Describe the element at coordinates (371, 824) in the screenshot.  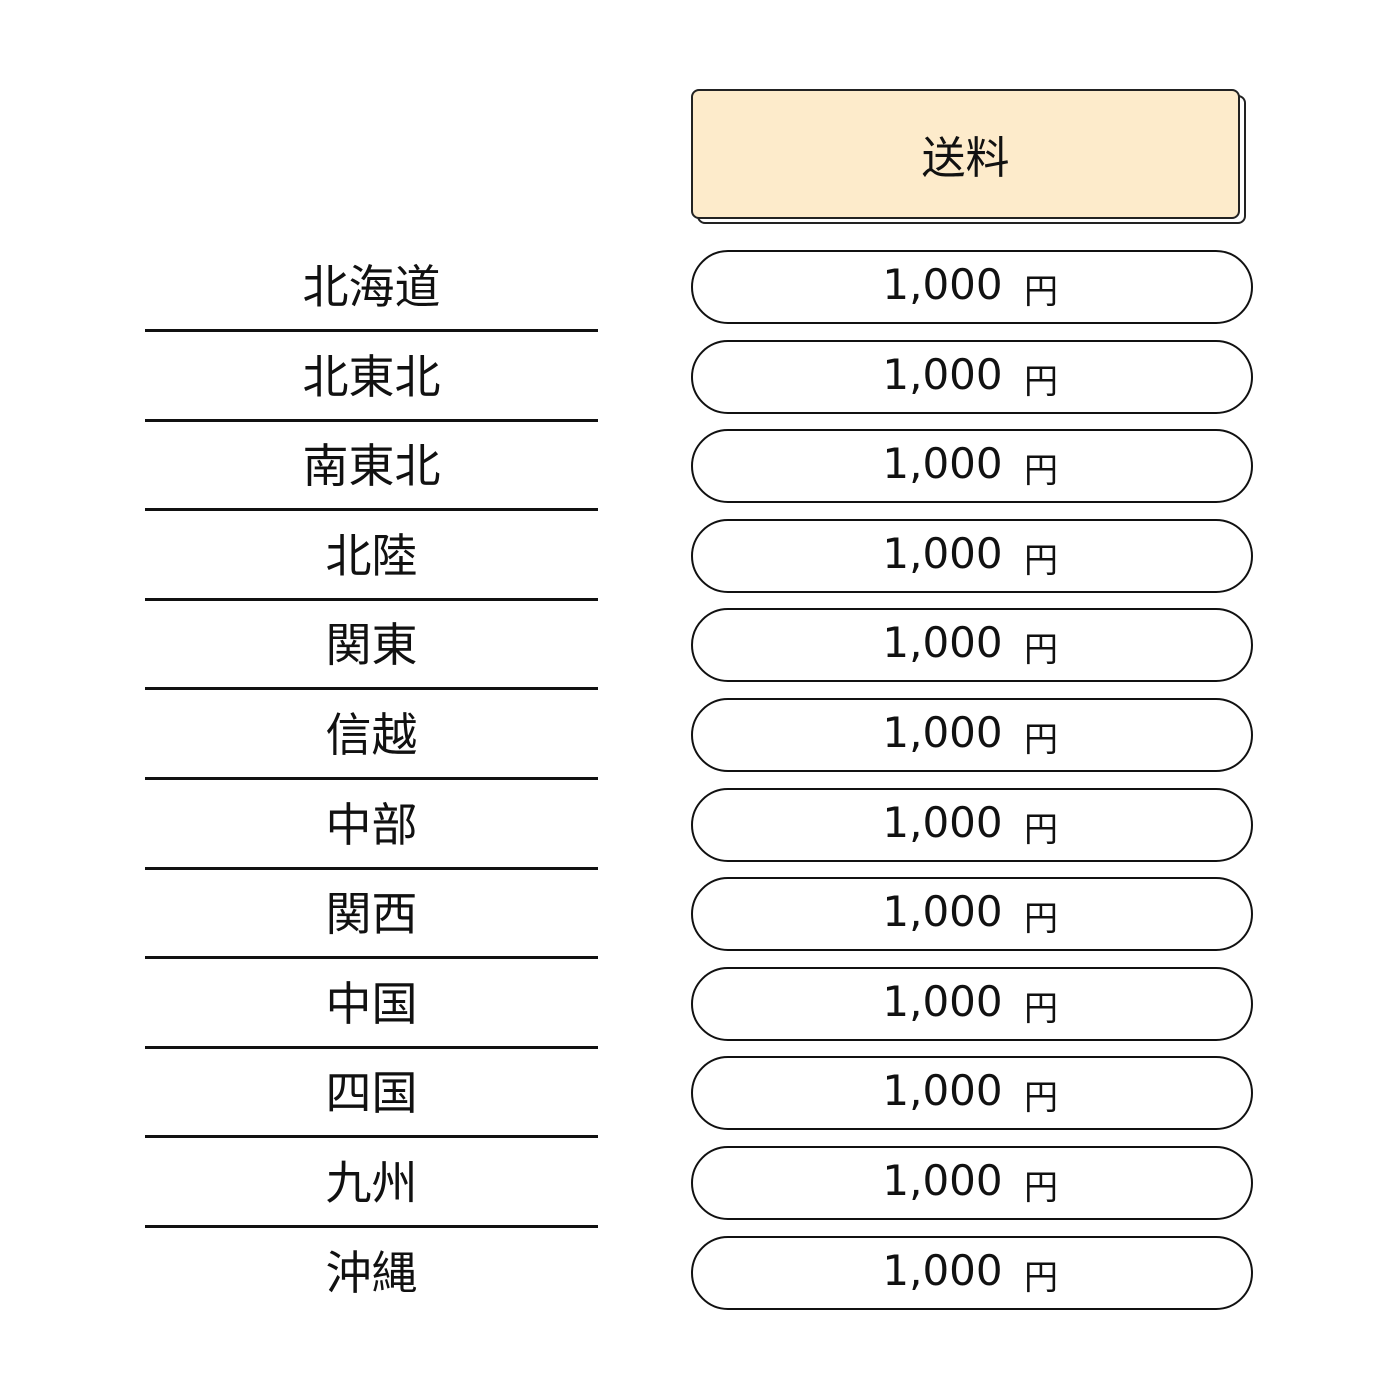
I see `region-label: 中部` at that location.